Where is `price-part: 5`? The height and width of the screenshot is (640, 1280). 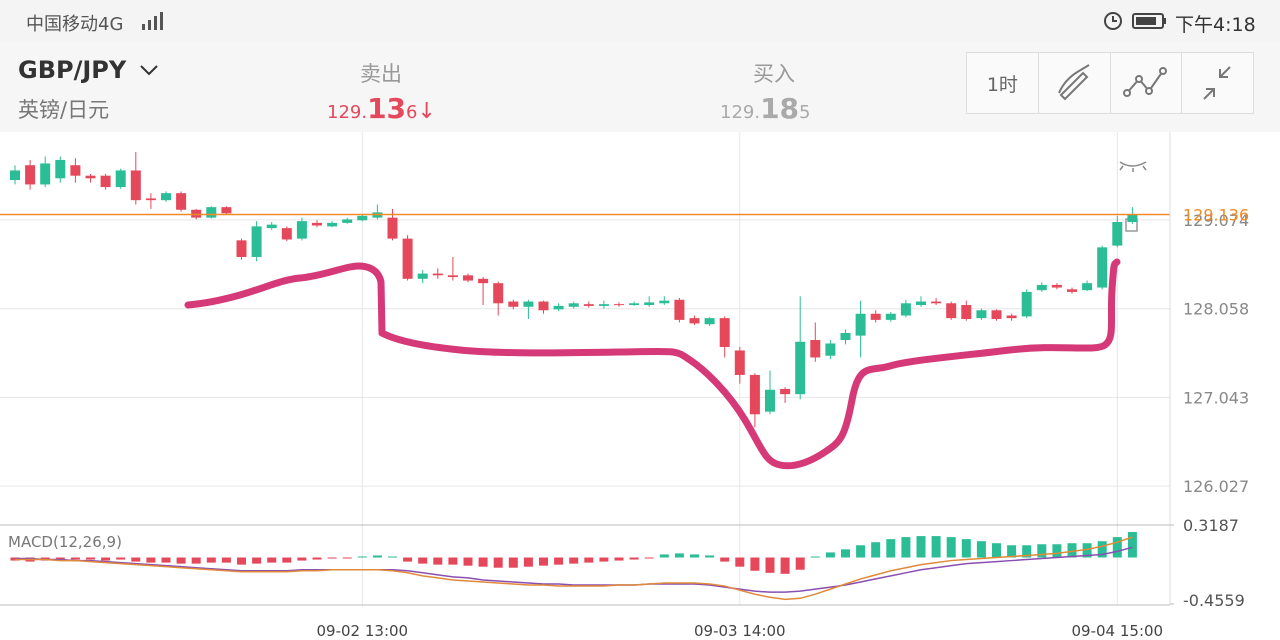
price-part: 5 is located at coordinates (805, 112).